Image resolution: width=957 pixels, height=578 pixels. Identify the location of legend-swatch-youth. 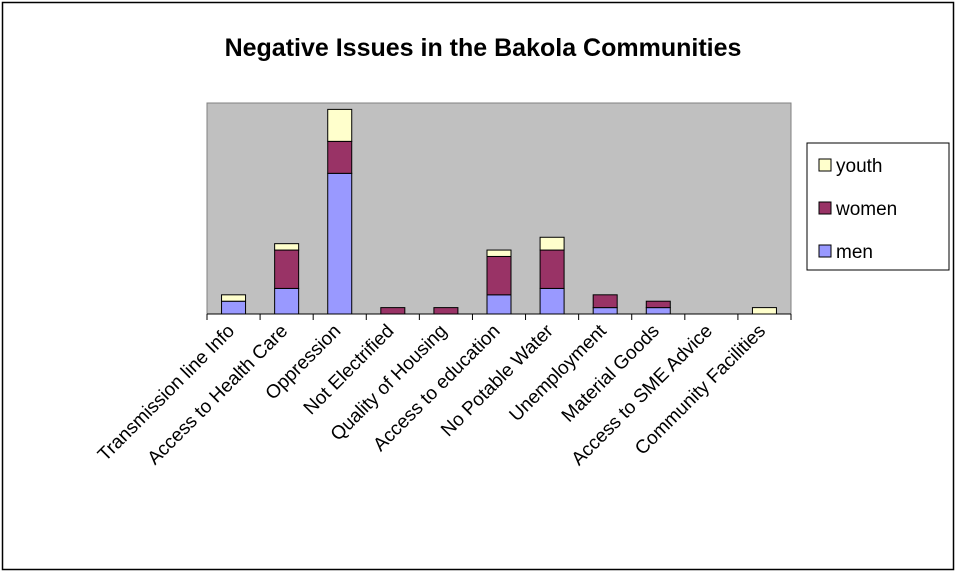
(825, 165).